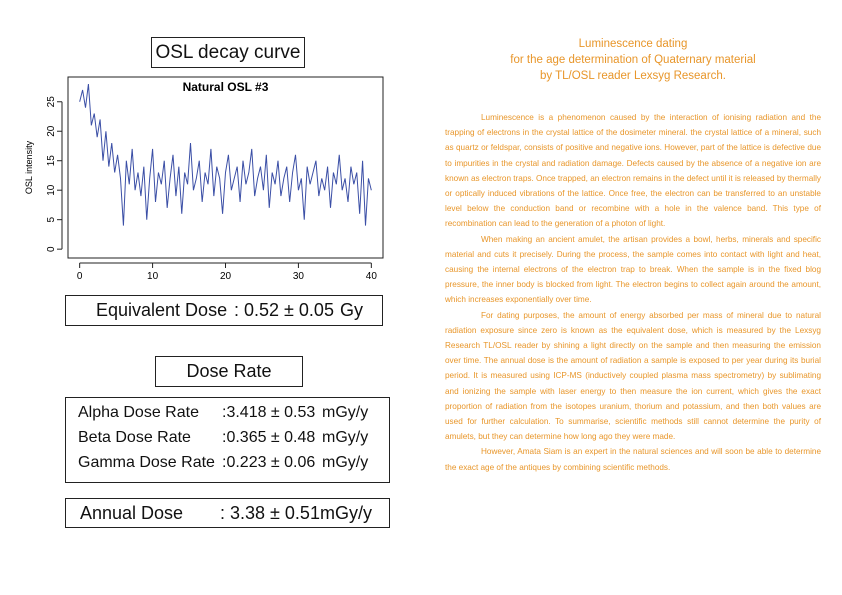 This screenshot has height=595, width=842. What do you see at coordinates (146, 462) in the screenshot?
I see `rate-label: Gamma Dose Rate` at bounding box center [146, 462].